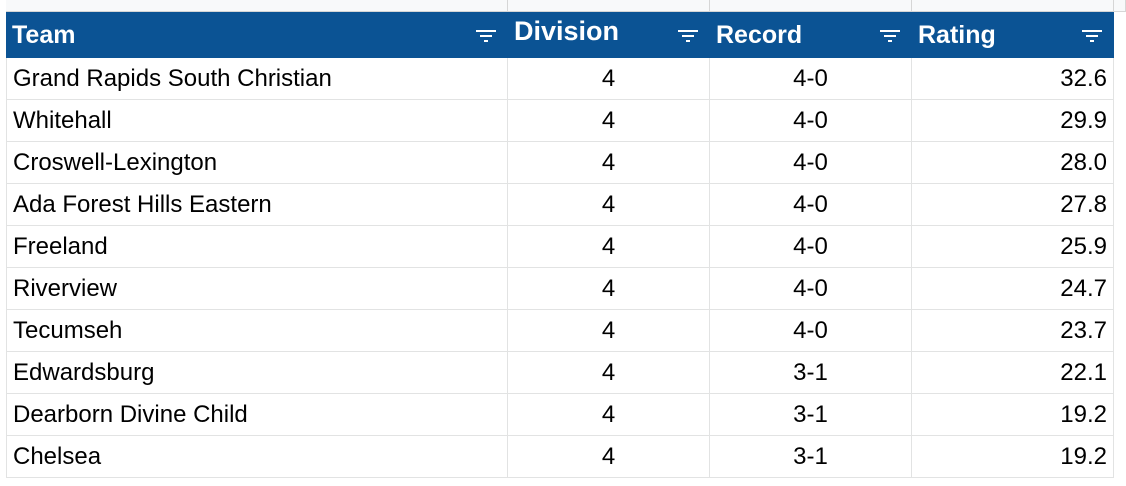 The height and width of the screenshot is (486, 1126). What do you see at coordinates (1013, 373) in the screenshot?
I see `table-cell: 22.1` at bounding box center [1013, 373].